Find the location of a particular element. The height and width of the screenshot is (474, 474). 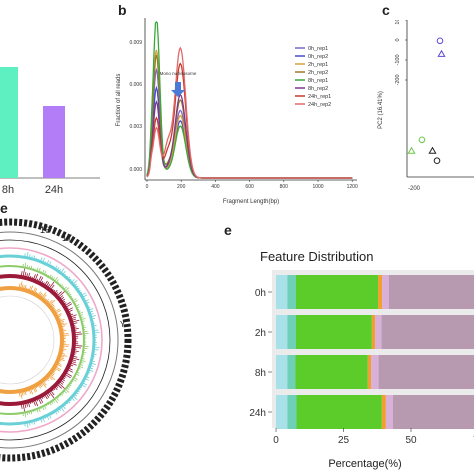

b-legend-label: 8h_rep1 is located at coordinates (318, 81).